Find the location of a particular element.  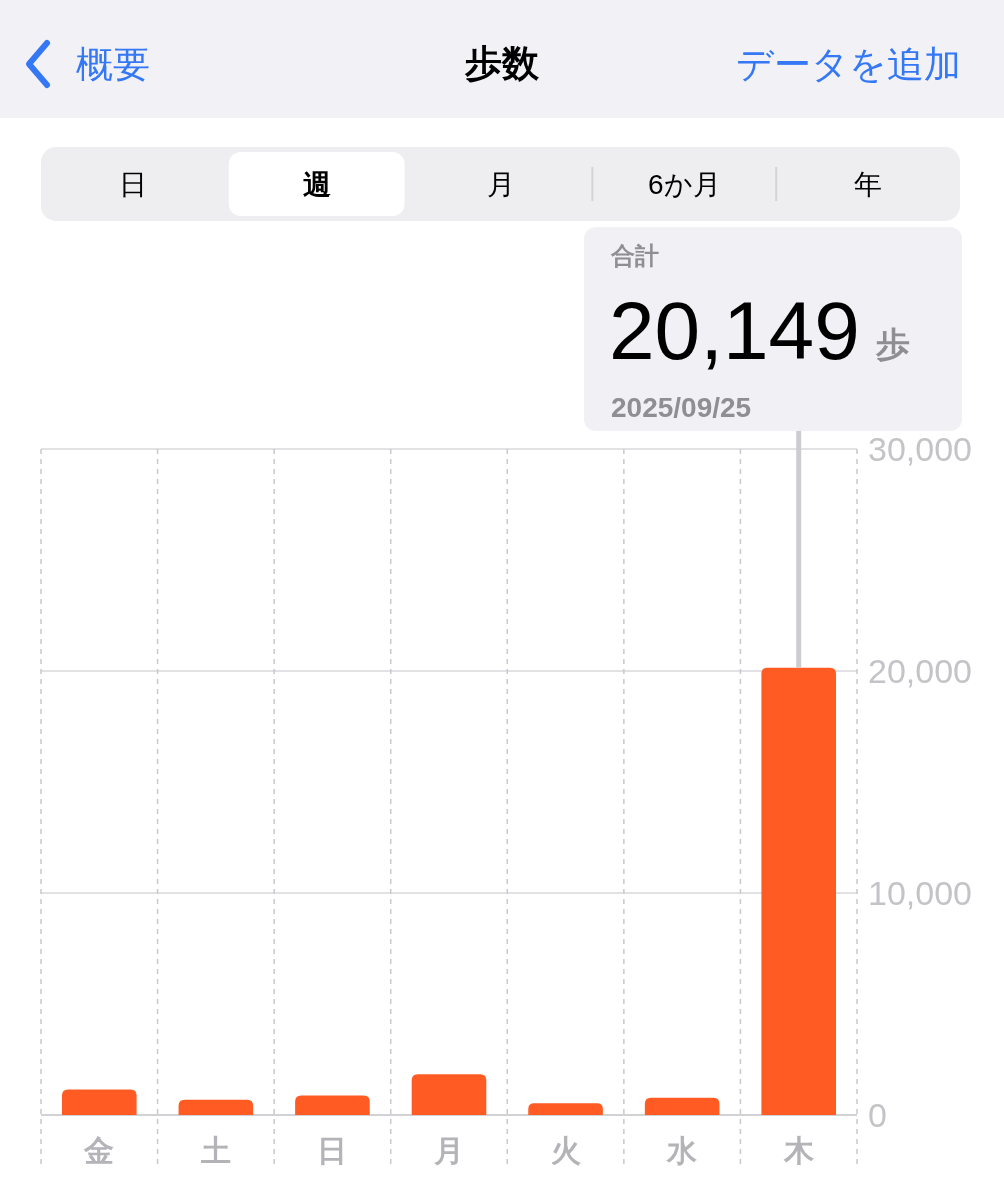

annotation: 20,149 is located at coordinates (734, 330).